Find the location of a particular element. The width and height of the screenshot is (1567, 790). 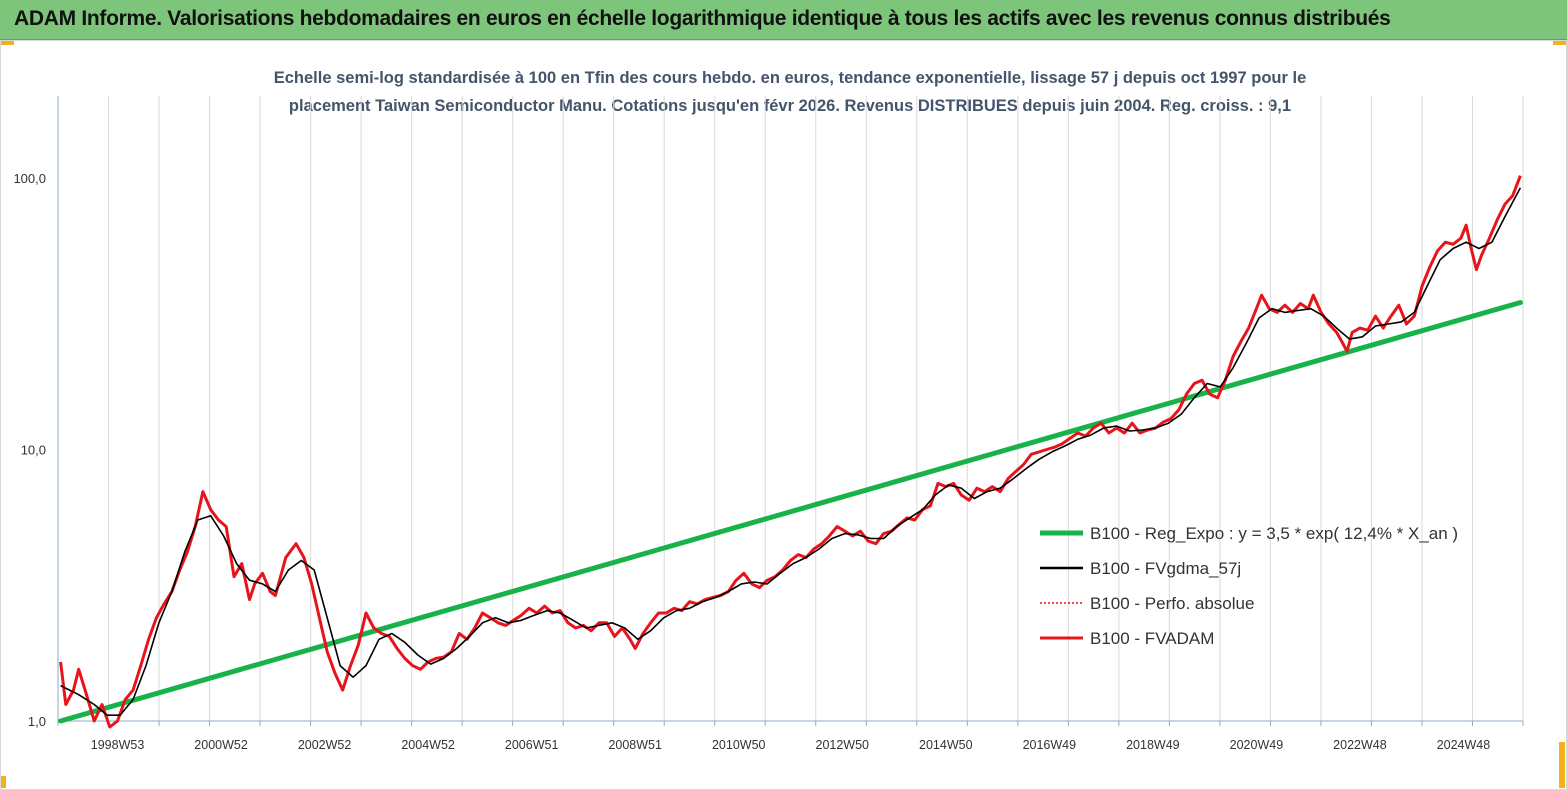

corner-marker-top-left is located at coordinates (7, 42).